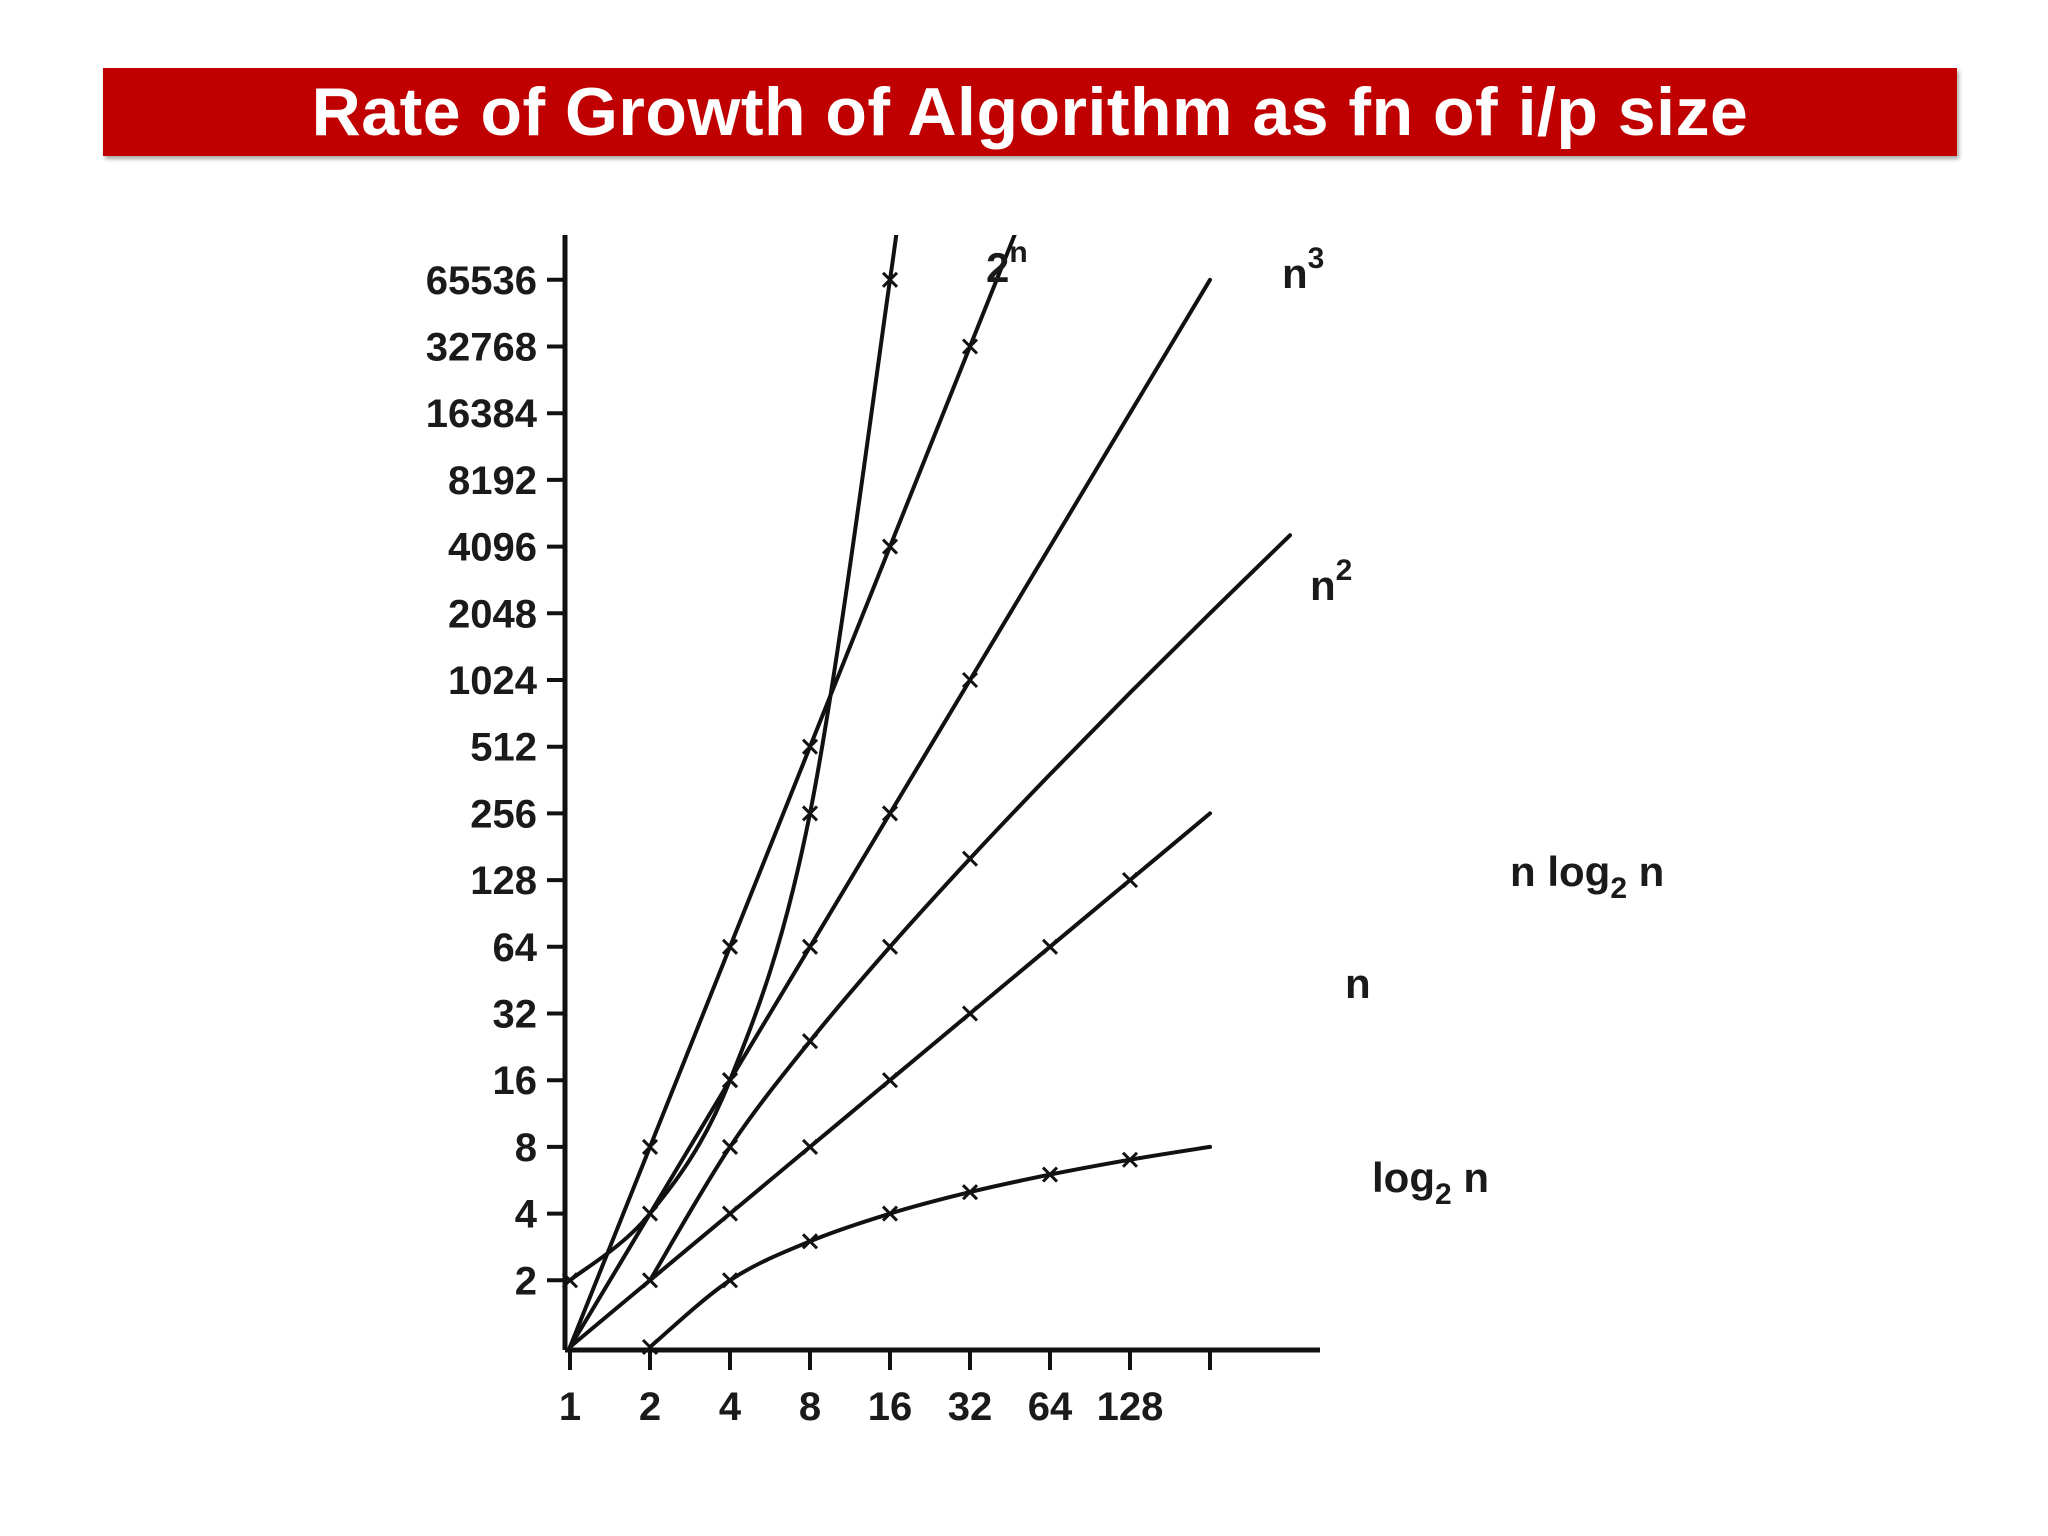 Image resolution: width=2048 pixels, height=1536 pixels. What do you see at coordinates (503, 748) in the screenshot?
I see `y-tick-label: 512` at bounding box center [503, 748].